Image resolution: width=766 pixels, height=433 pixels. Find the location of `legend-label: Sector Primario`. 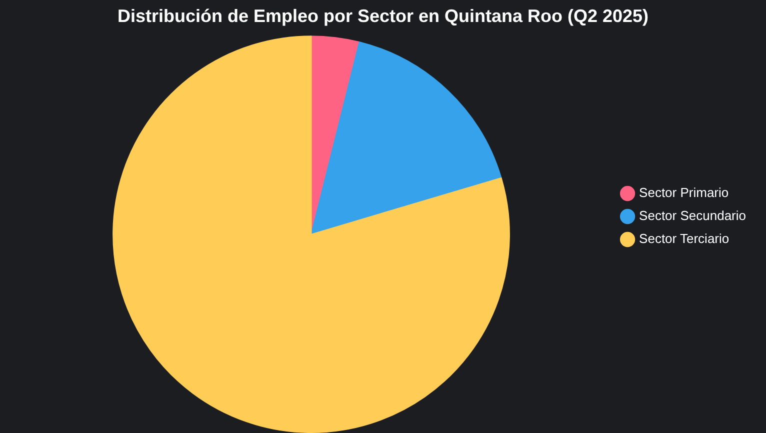

legend-label: Sector Primario is located at coordinates (684, 192).